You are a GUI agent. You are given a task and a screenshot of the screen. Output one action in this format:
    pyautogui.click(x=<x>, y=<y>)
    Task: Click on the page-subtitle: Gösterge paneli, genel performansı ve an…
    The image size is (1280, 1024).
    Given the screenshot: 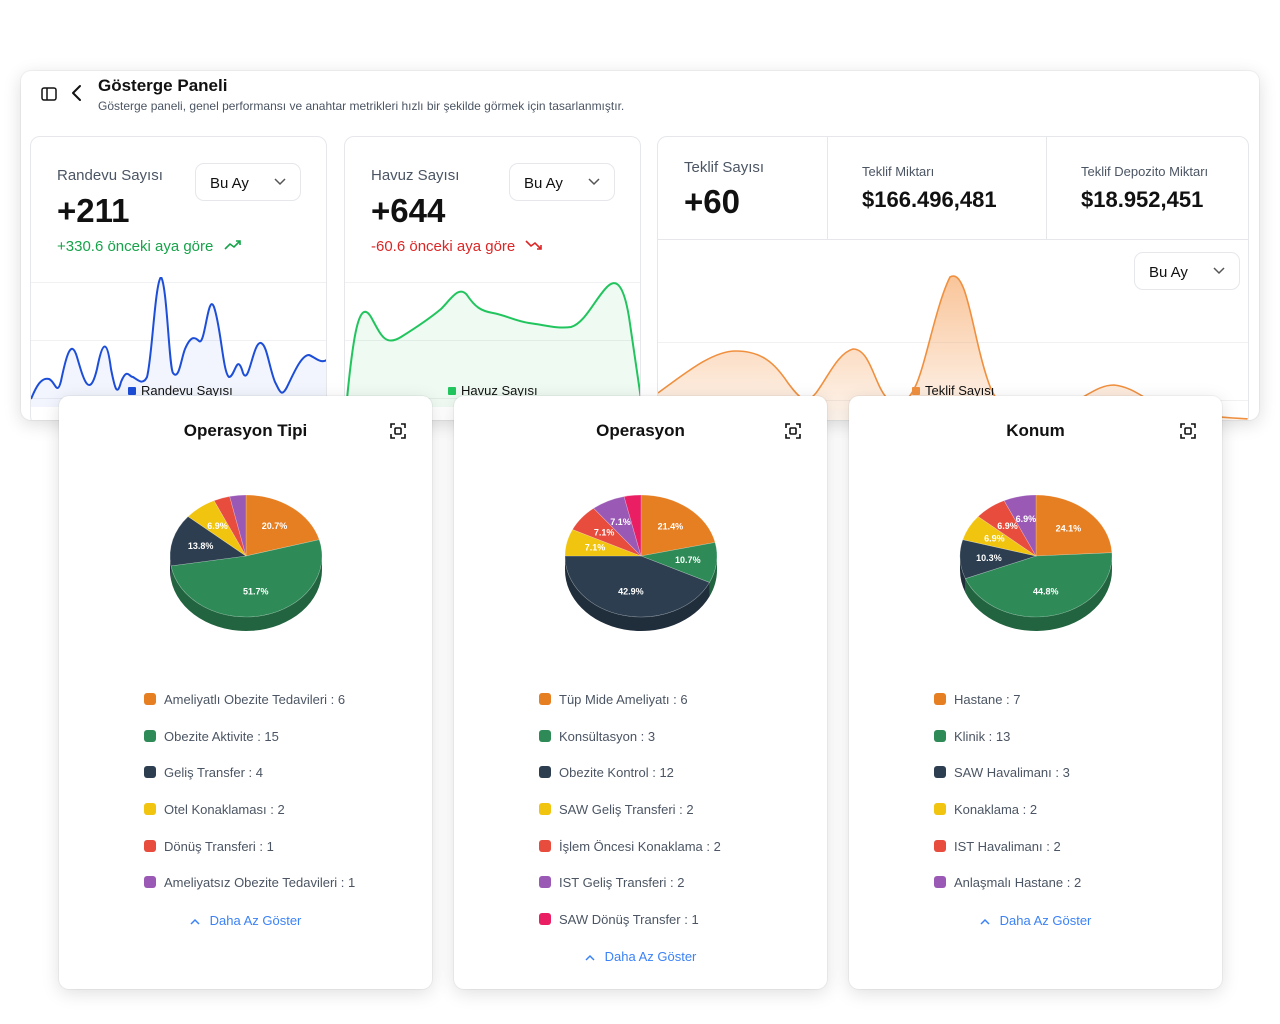 What is the action you would take?
    pyautogui.click(x=361, y=106)
    